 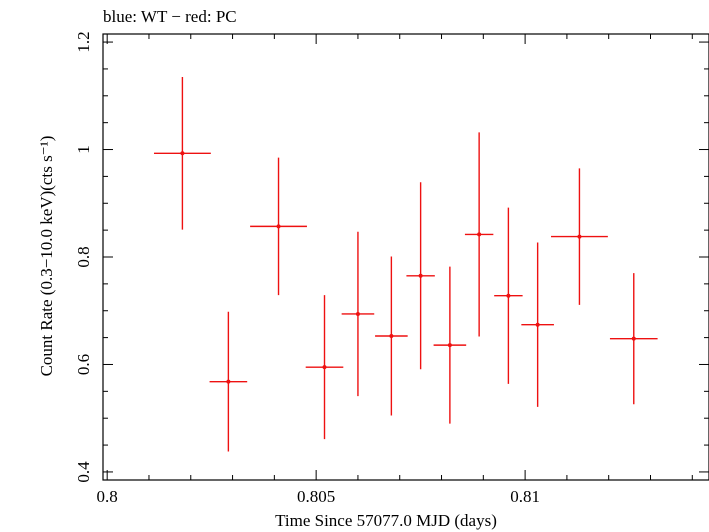 What do you see at coordinates (316, 496) in the screenshot?
I see `x-tick-label: 0.805` at bounding box center [316, 496].